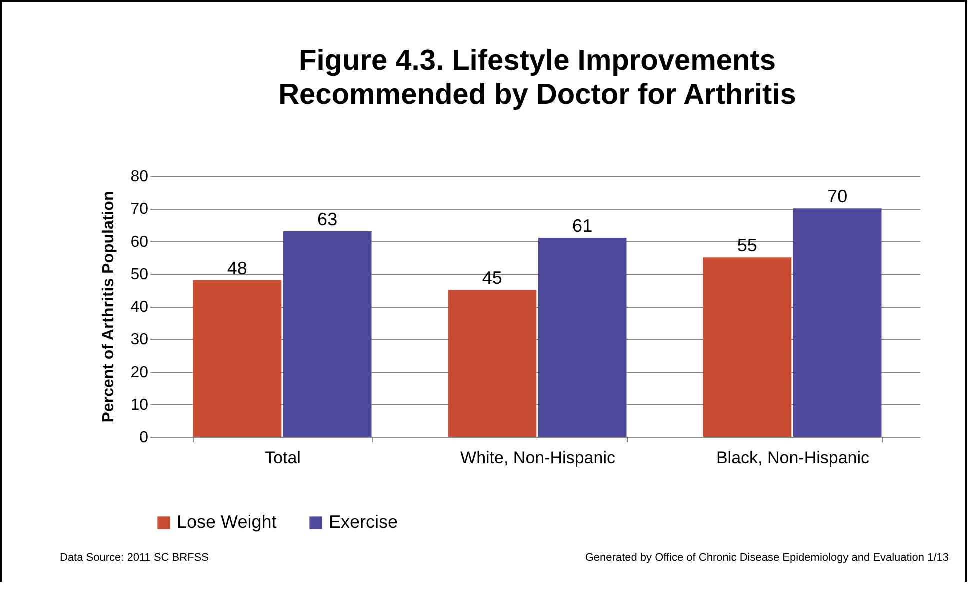  Describe the element at coordinates (793, 458) in the screenshot. I see `x-tick-label: Black, Non-Hispanic` at that location.